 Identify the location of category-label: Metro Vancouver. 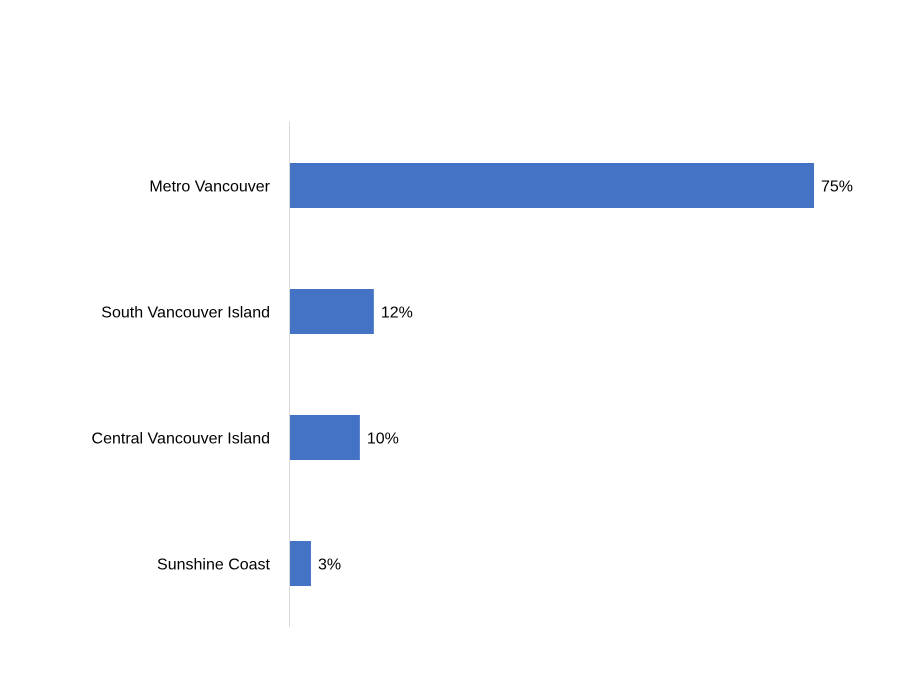
(209, 187).